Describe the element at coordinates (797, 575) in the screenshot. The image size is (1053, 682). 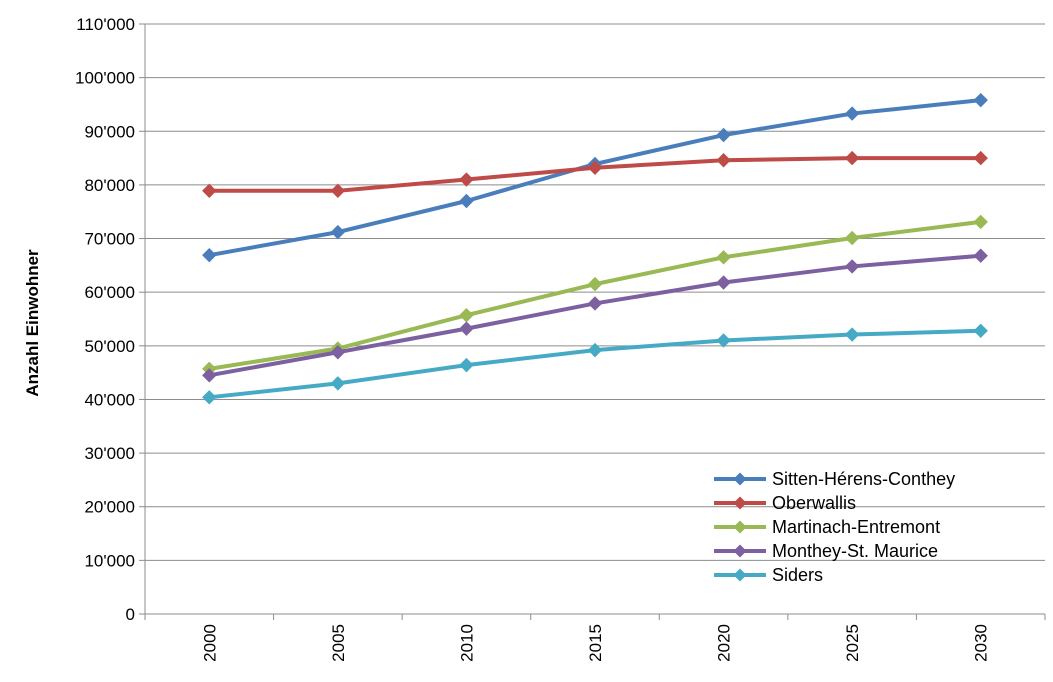
I see `legend-entry: Siders` at that location.